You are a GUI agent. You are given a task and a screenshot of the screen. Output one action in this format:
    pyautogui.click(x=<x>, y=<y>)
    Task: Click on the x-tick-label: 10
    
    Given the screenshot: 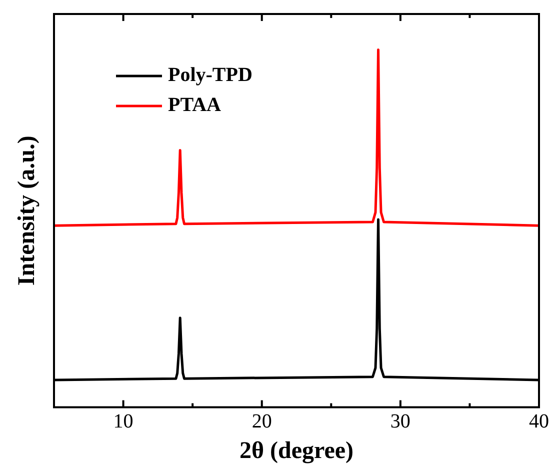 What is the action you would take?
    pyautogui.click(x=123, y=421)
    